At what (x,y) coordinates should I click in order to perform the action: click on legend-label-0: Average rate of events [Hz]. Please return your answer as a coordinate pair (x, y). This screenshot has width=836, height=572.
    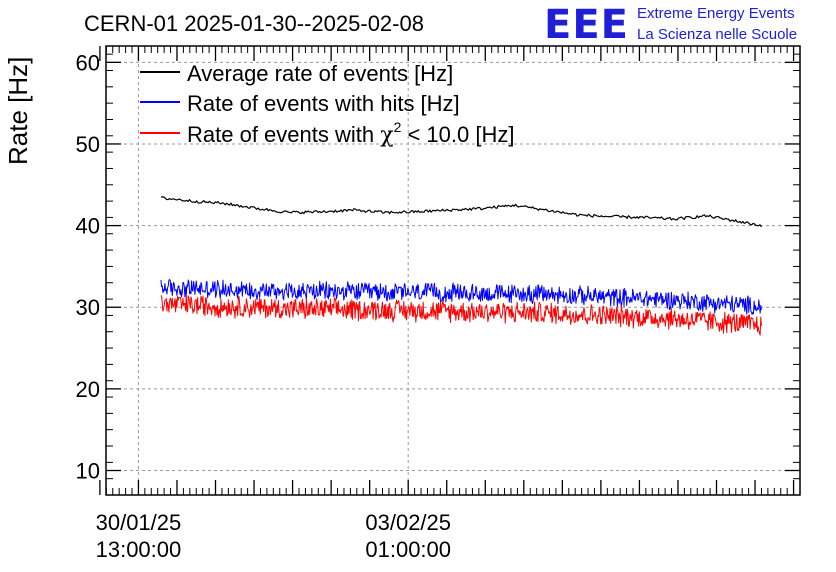
    Looking at the image, I should click on (320, 73).